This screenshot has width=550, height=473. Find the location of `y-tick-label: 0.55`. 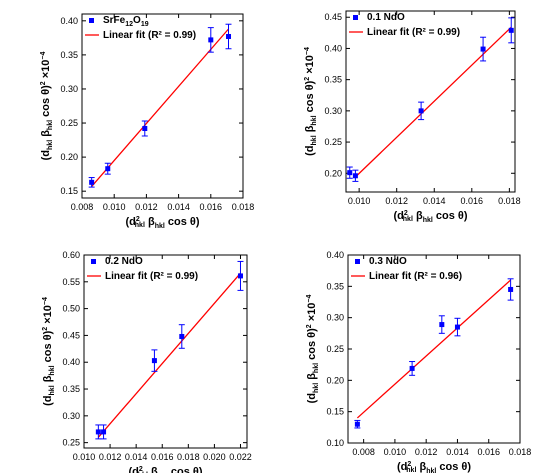

y-tick-label: 0.55 is located at coordinates (71, 282).